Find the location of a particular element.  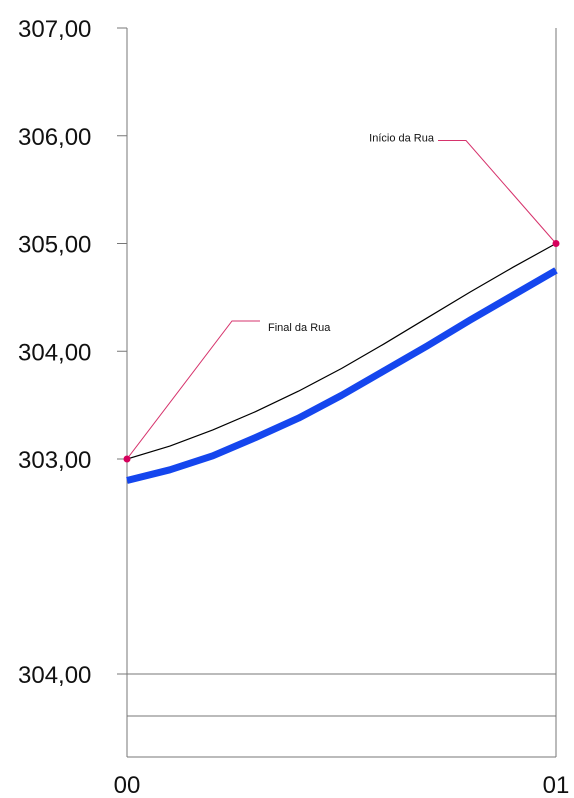

y-tick-label-3: 304,00 is located at coordinates (54, 352).